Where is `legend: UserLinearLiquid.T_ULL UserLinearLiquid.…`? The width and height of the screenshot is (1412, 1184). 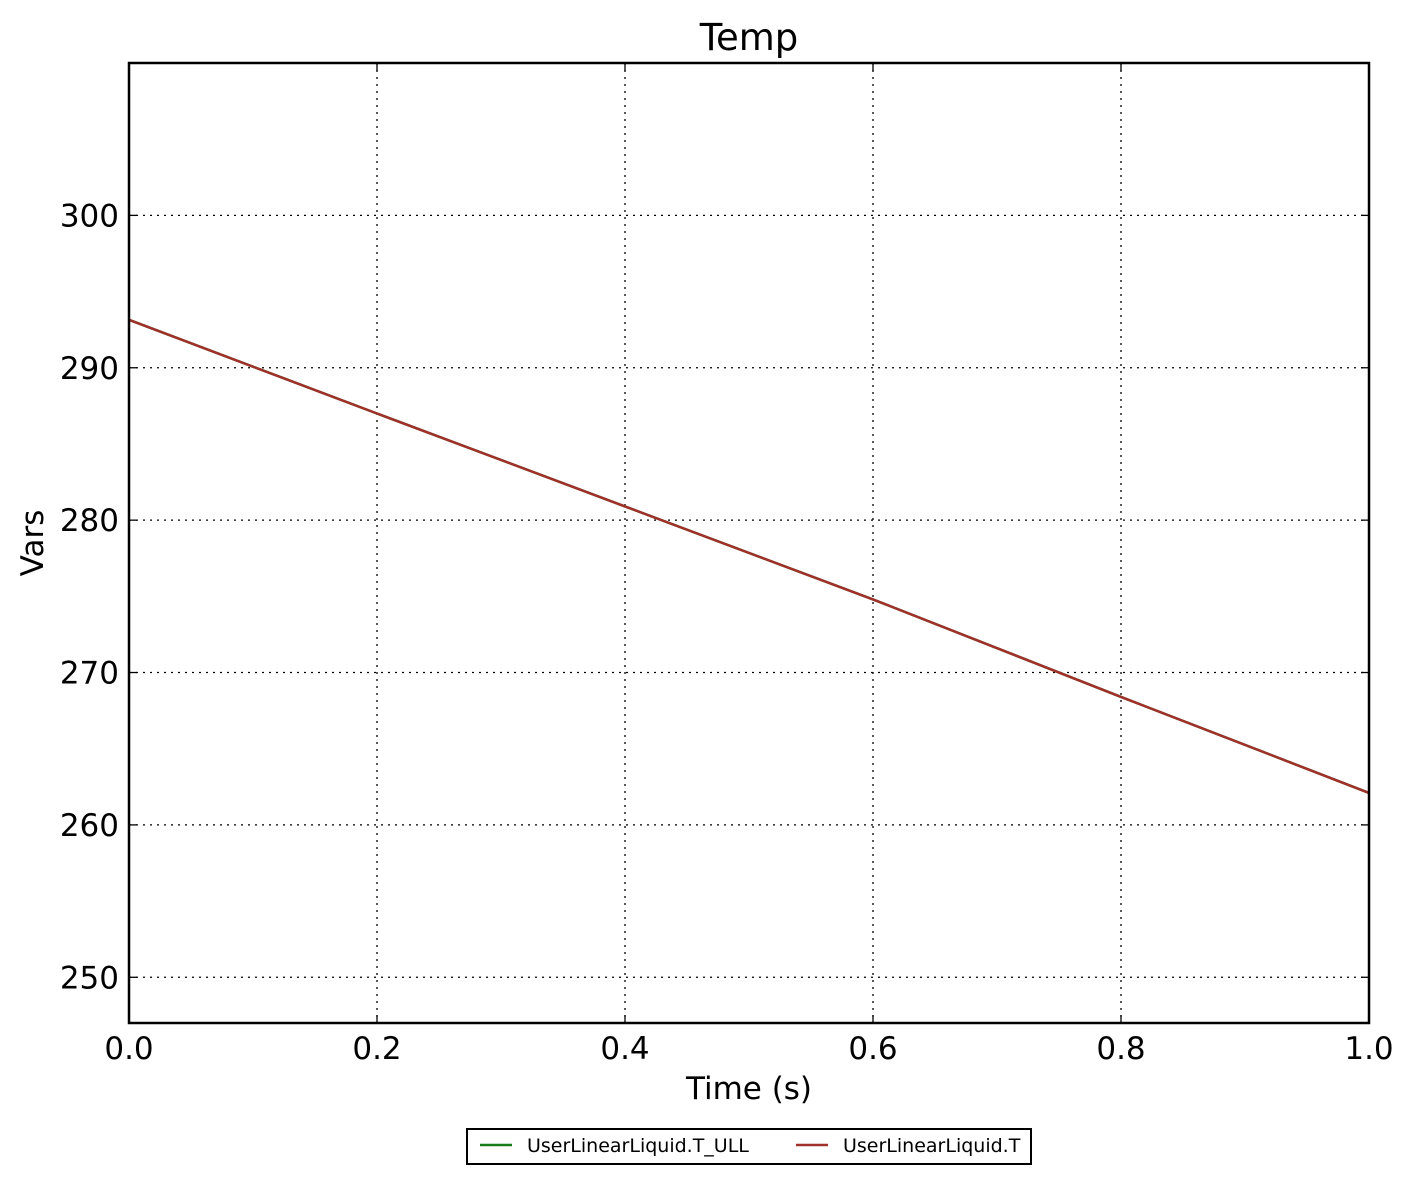
legend: UserLinearLiquid.T_ULL UserLinearLiquid.… is located at coordinates (749, 1146).